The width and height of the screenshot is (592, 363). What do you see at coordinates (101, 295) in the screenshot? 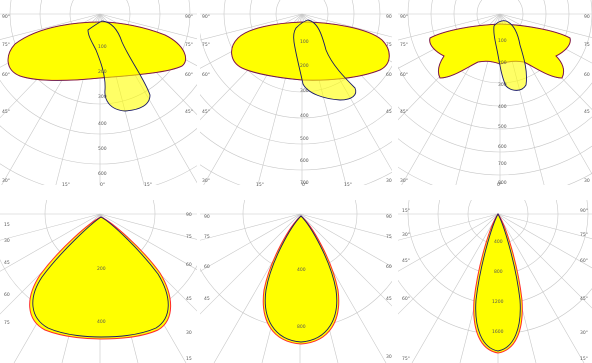
I see `radial-labels-4: 200 400` at bounding box center [101, 295].